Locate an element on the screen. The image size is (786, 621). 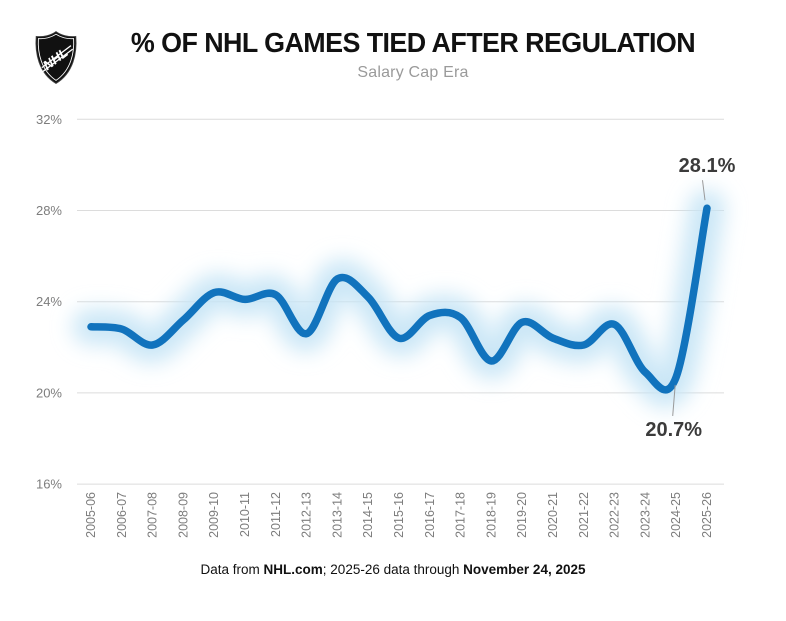
shield-inner-outline-icon is located at coordinates (56, 57).